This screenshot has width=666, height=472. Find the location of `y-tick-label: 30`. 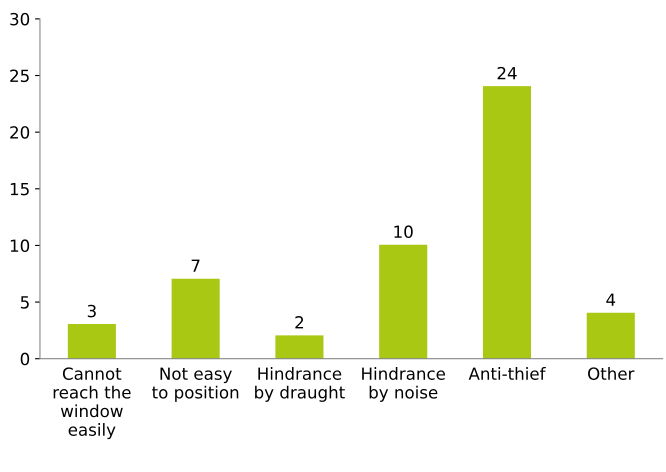

y-tick-label: 30 is located at coordinates (20, 19).